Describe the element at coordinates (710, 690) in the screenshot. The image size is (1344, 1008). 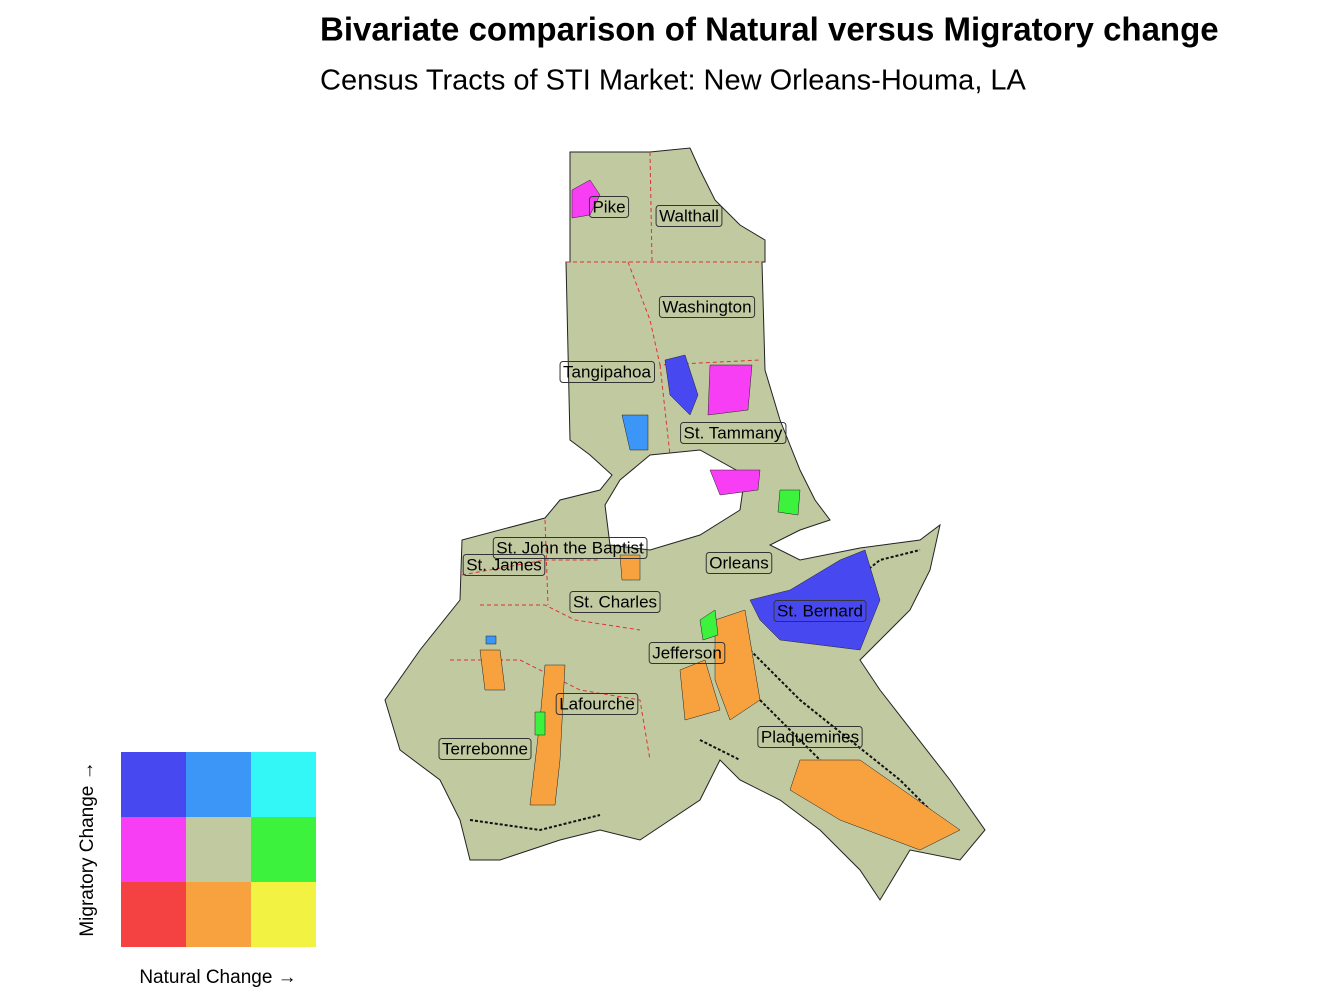
I see `marsh` at that location.